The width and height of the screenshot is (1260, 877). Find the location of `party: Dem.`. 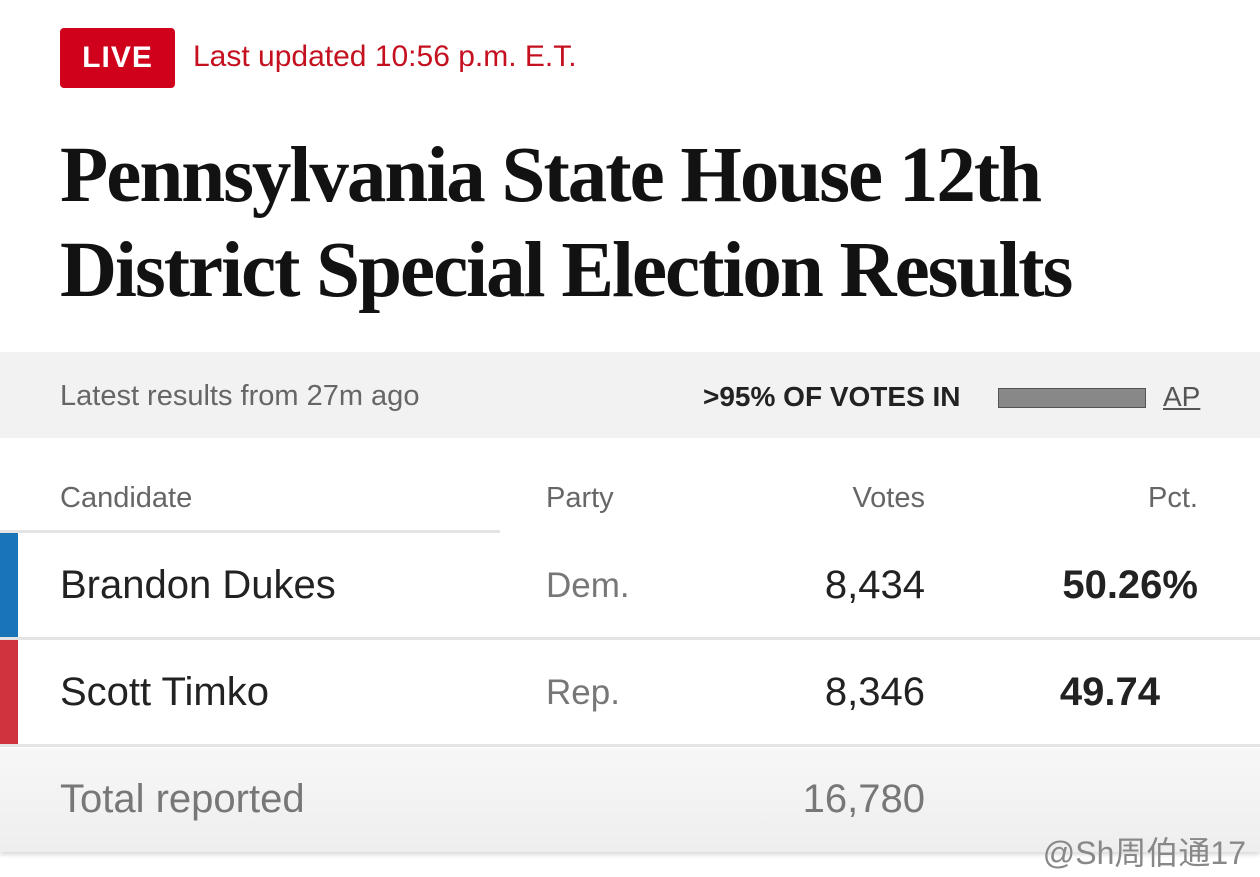

party: Dem. is located at coordinates (588, 585).